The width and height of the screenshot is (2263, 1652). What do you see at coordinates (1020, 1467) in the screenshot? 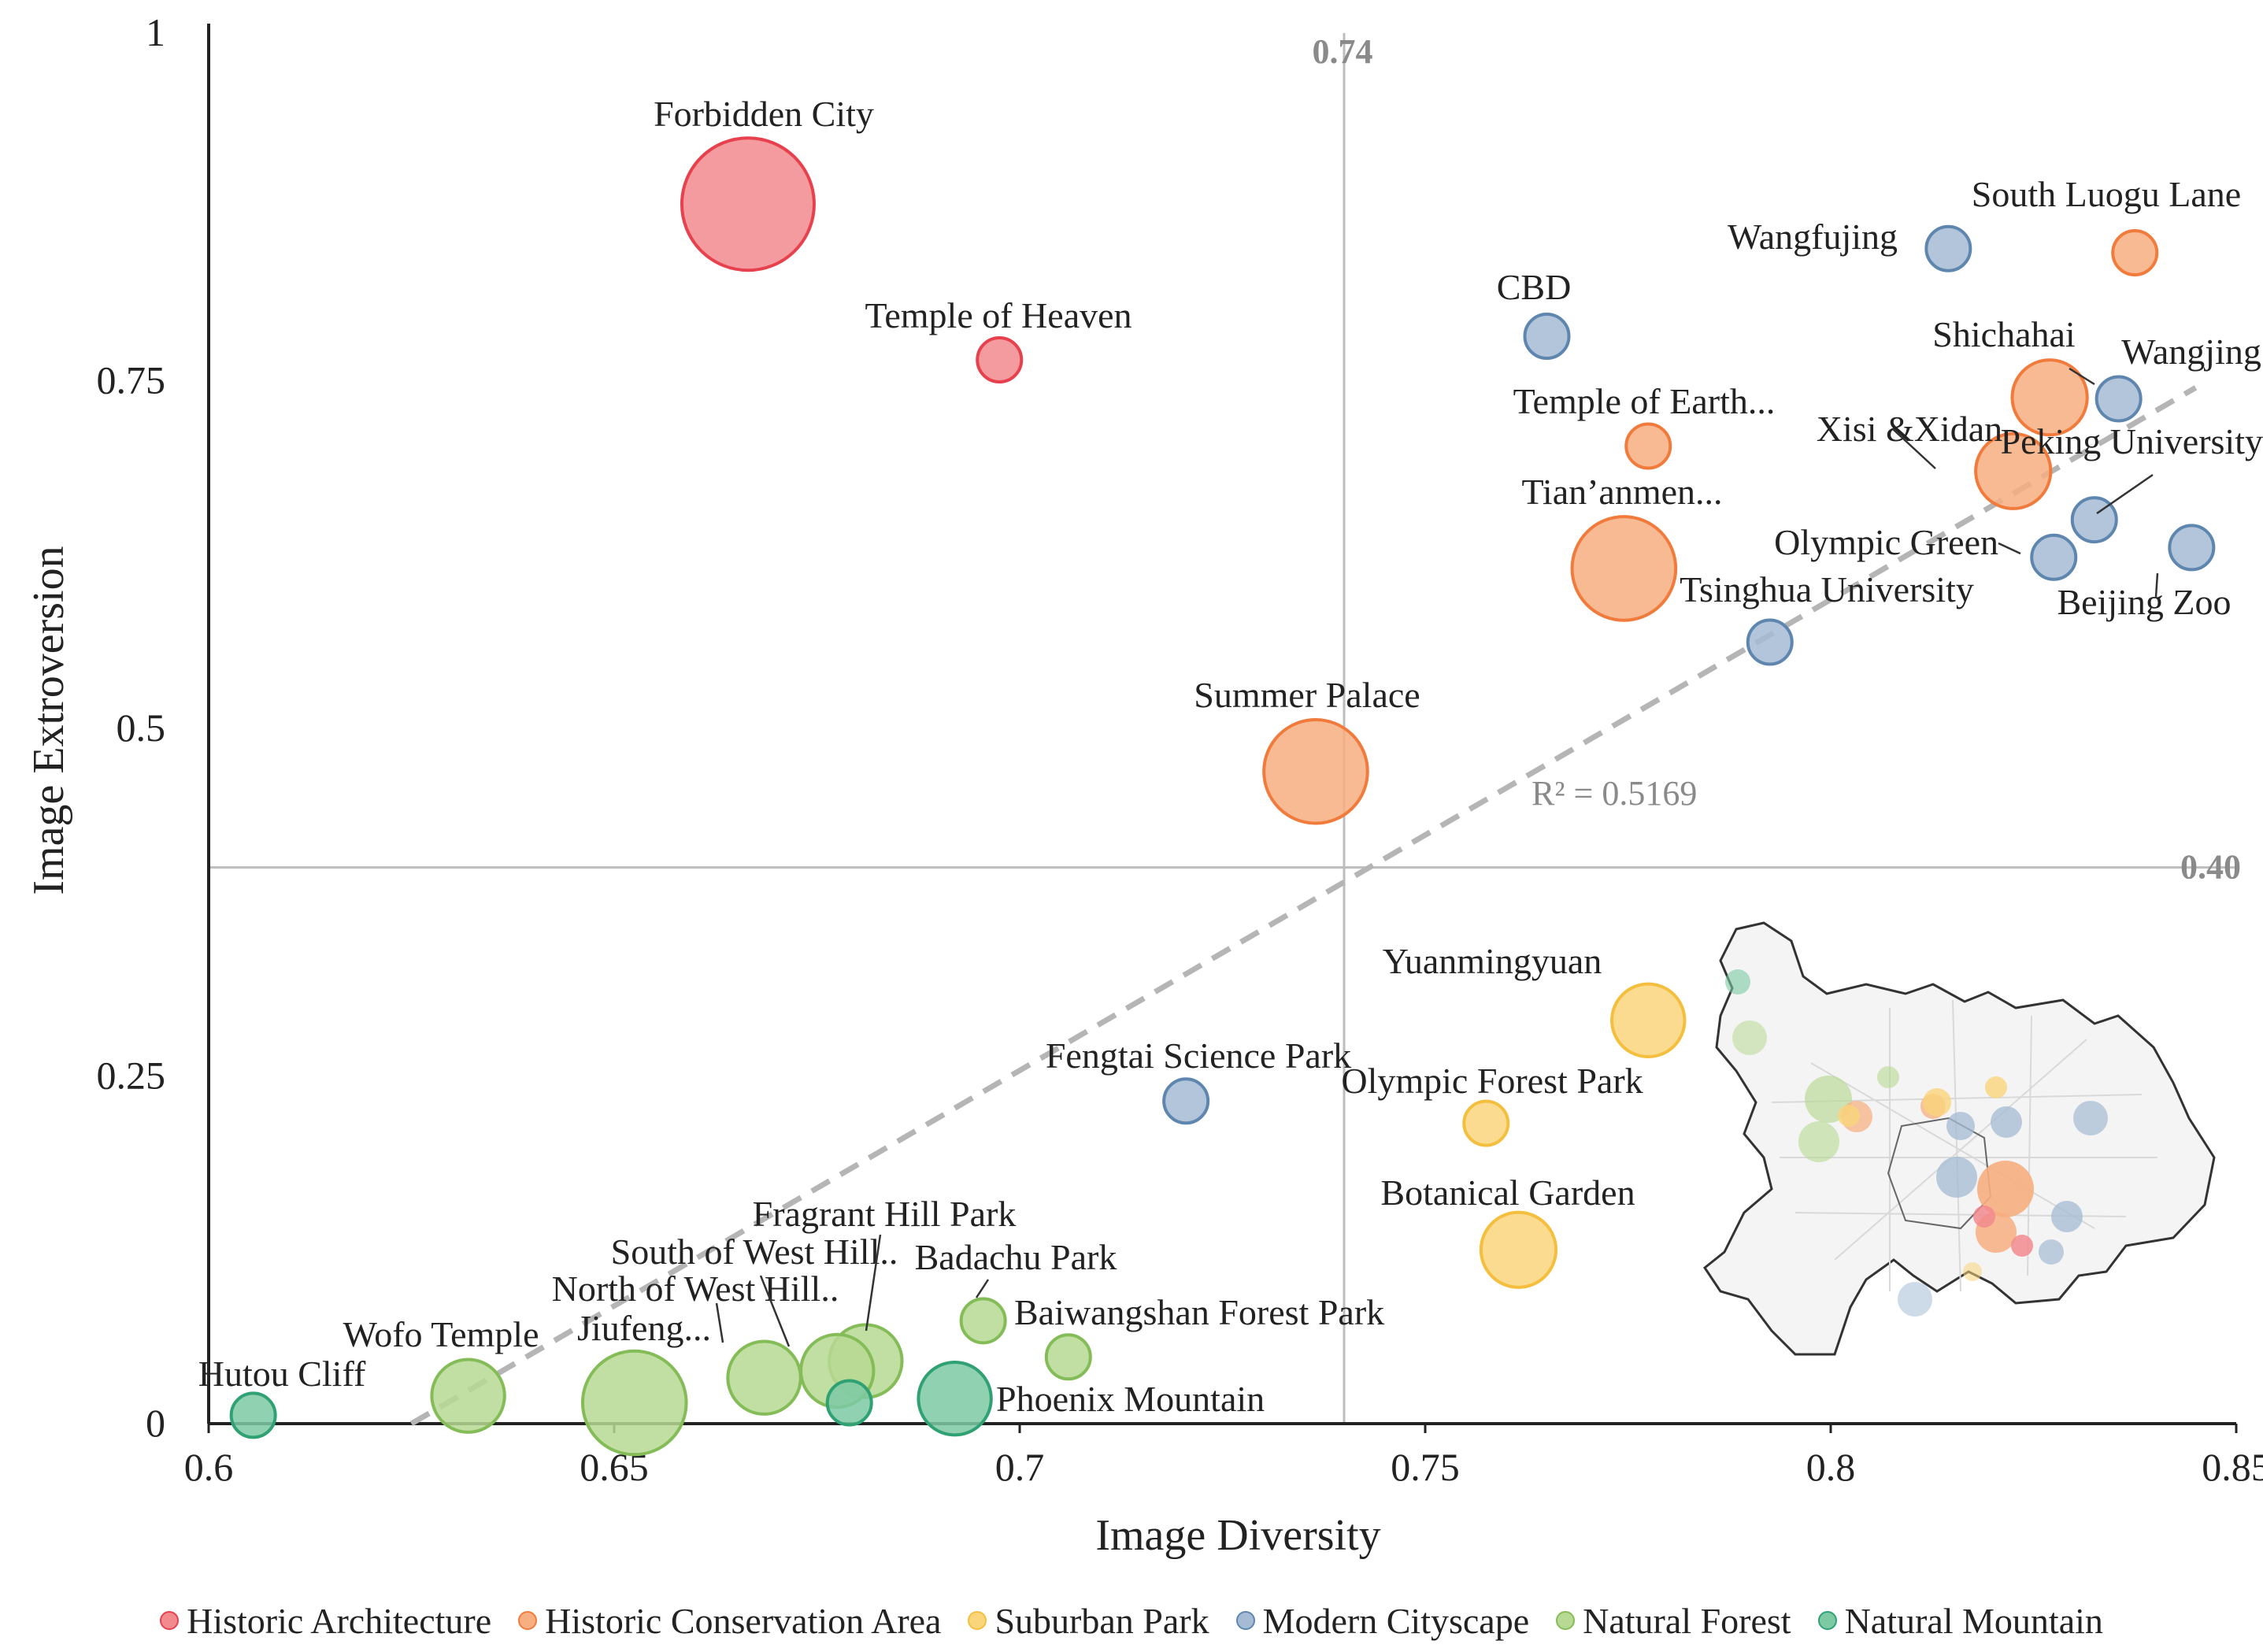
I see `x-tick-label: 0.7` at bounding box center [1020, 1467].